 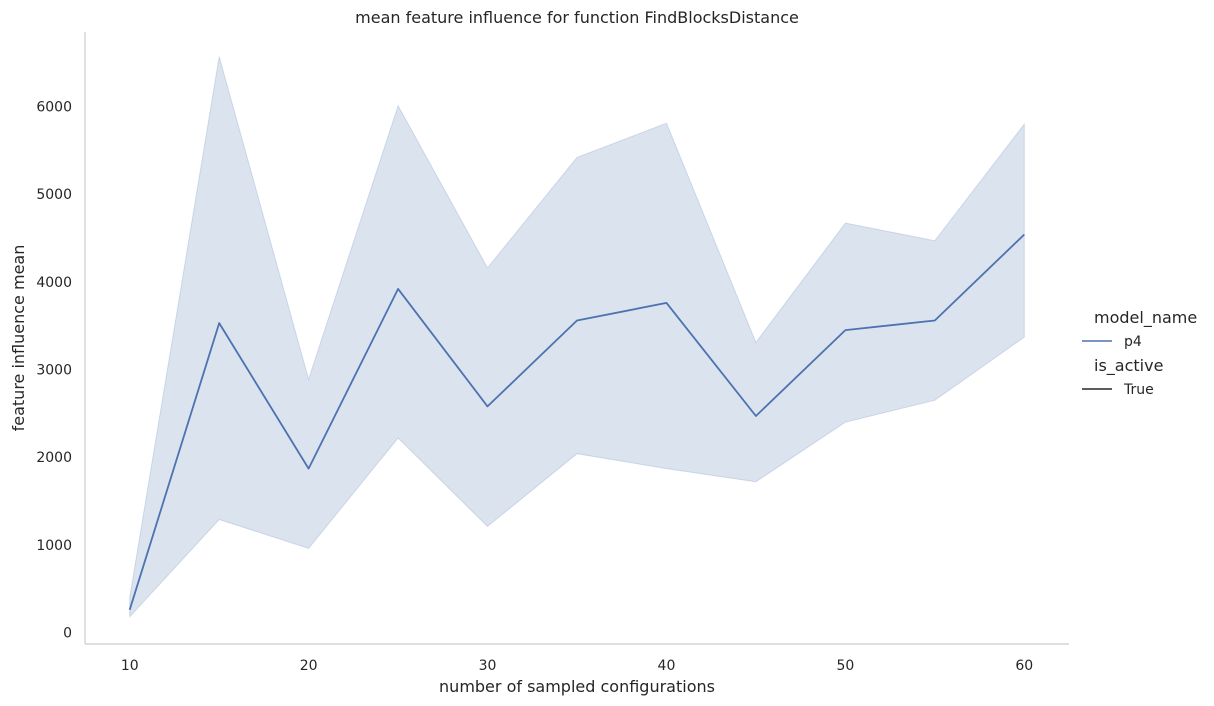 What do you see at coordinates (54, 458) in the screenshot?
I see `y-tick-label: 2000` at bounding box center [54, 458].